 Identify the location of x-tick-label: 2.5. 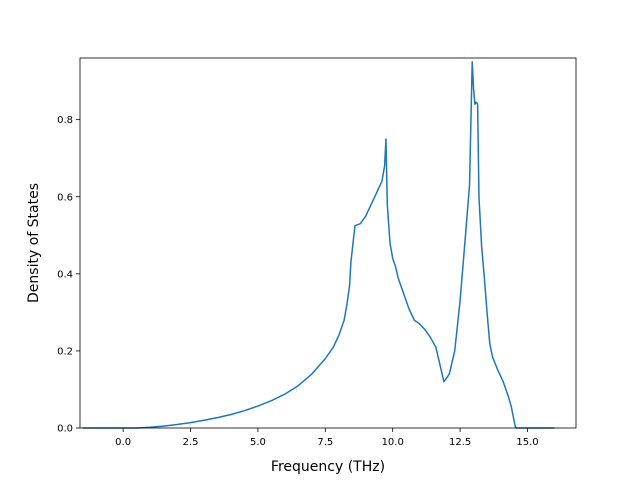
(191, 442).